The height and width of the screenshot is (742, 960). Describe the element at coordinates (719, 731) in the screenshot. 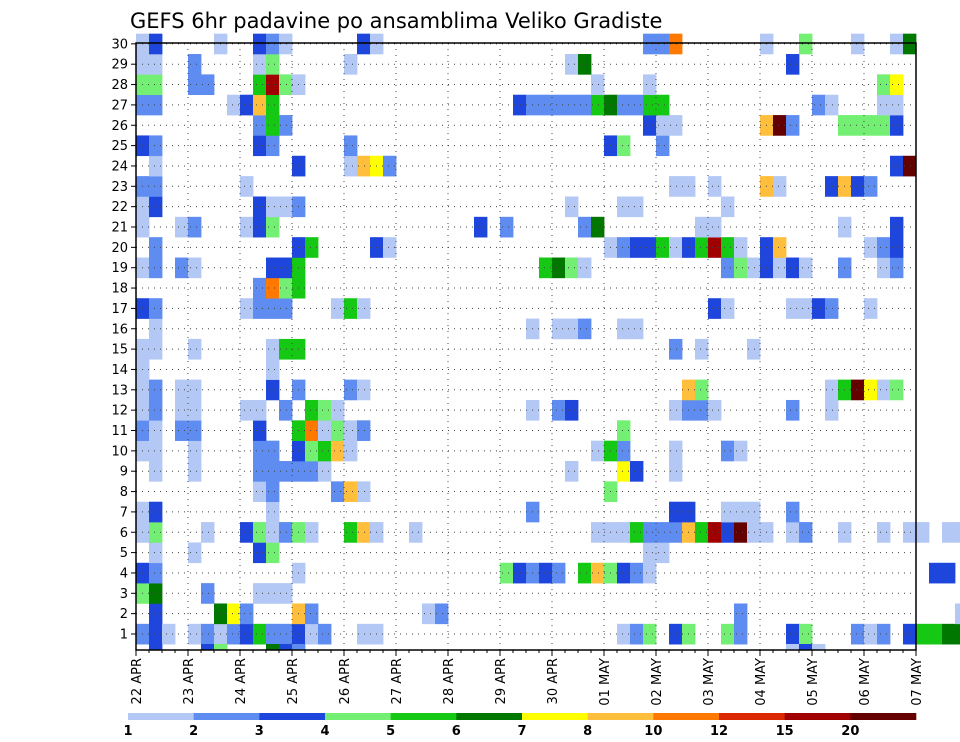

I see `legend-label: 12` at that location.